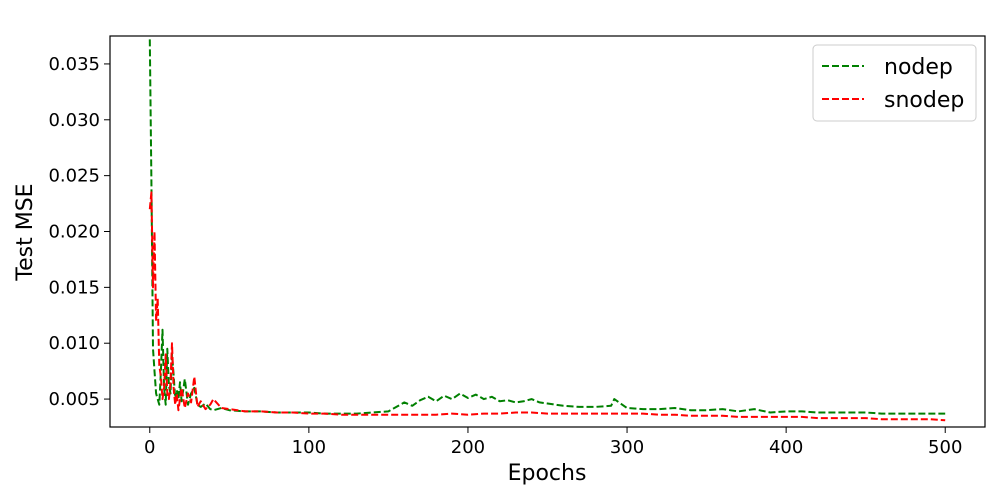 Image resolution: width=1000 pixels, height=500 pixels. What do you see at coordinates (468, 447) in the screenshot?
I see `x-tick-label: 200` at bounding box center [468, 447].